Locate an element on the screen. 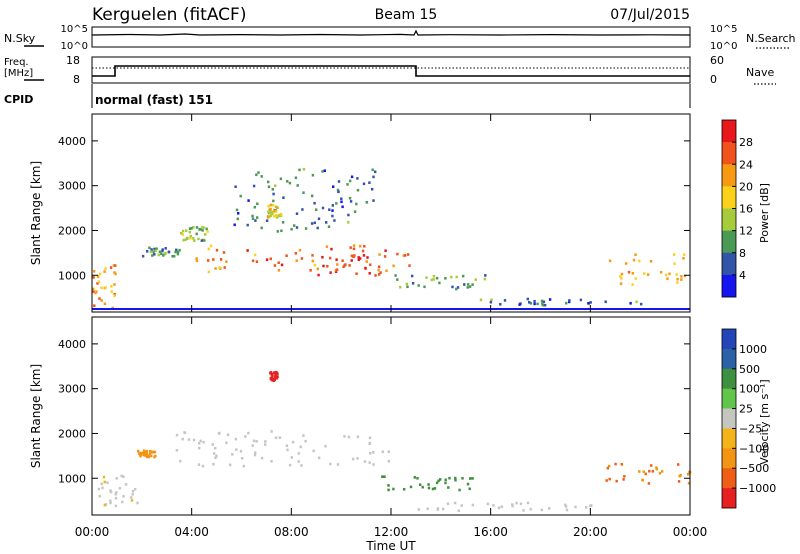 The image size is (800, 554). nave-label: Nave is located at coordinates (760, 72).